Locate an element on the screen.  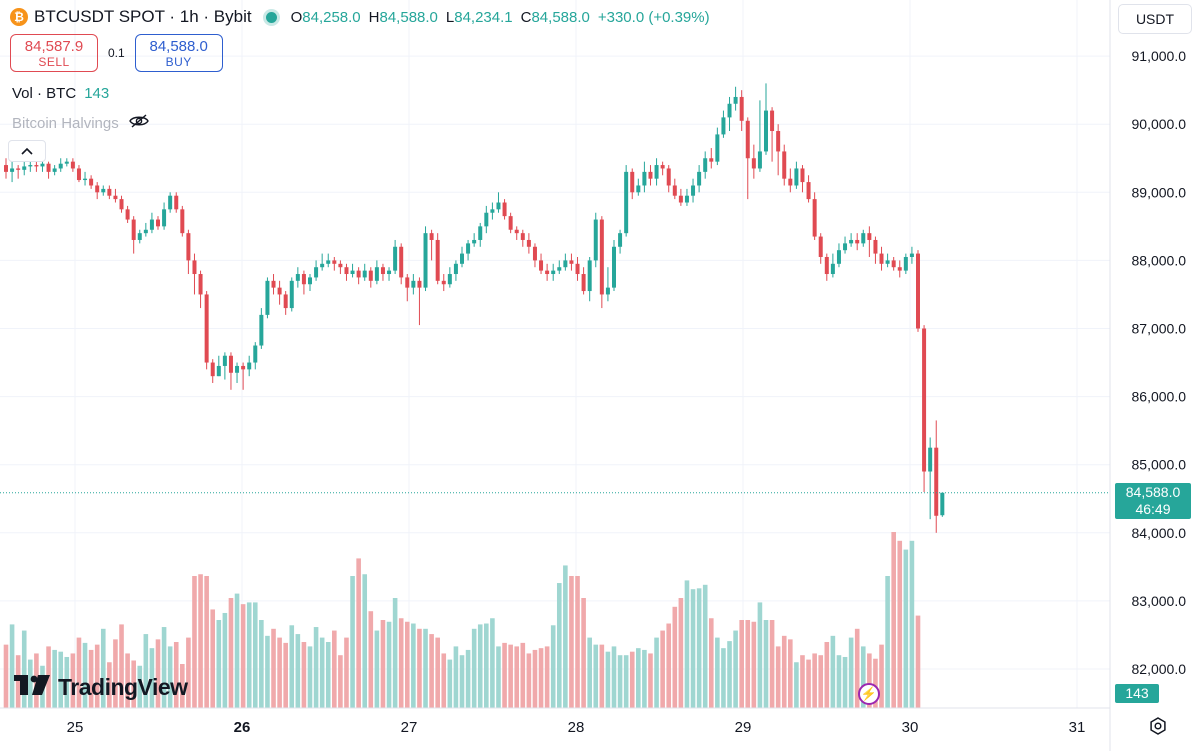
sell-button: 84,587.9 SELL is located at coordinates (54, 53).